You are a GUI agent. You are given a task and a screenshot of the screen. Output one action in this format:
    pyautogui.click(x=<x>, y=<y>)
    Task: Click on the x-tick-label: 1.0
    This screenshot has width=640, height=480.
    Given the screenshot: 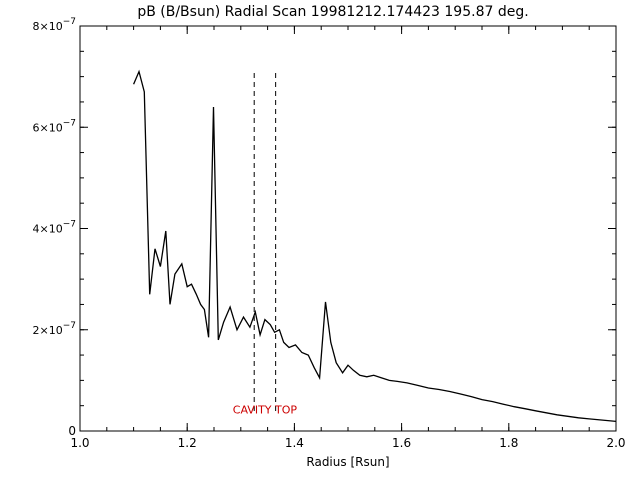 What is the action you would take?
    pyautogui.click(x=79, y=443)
    